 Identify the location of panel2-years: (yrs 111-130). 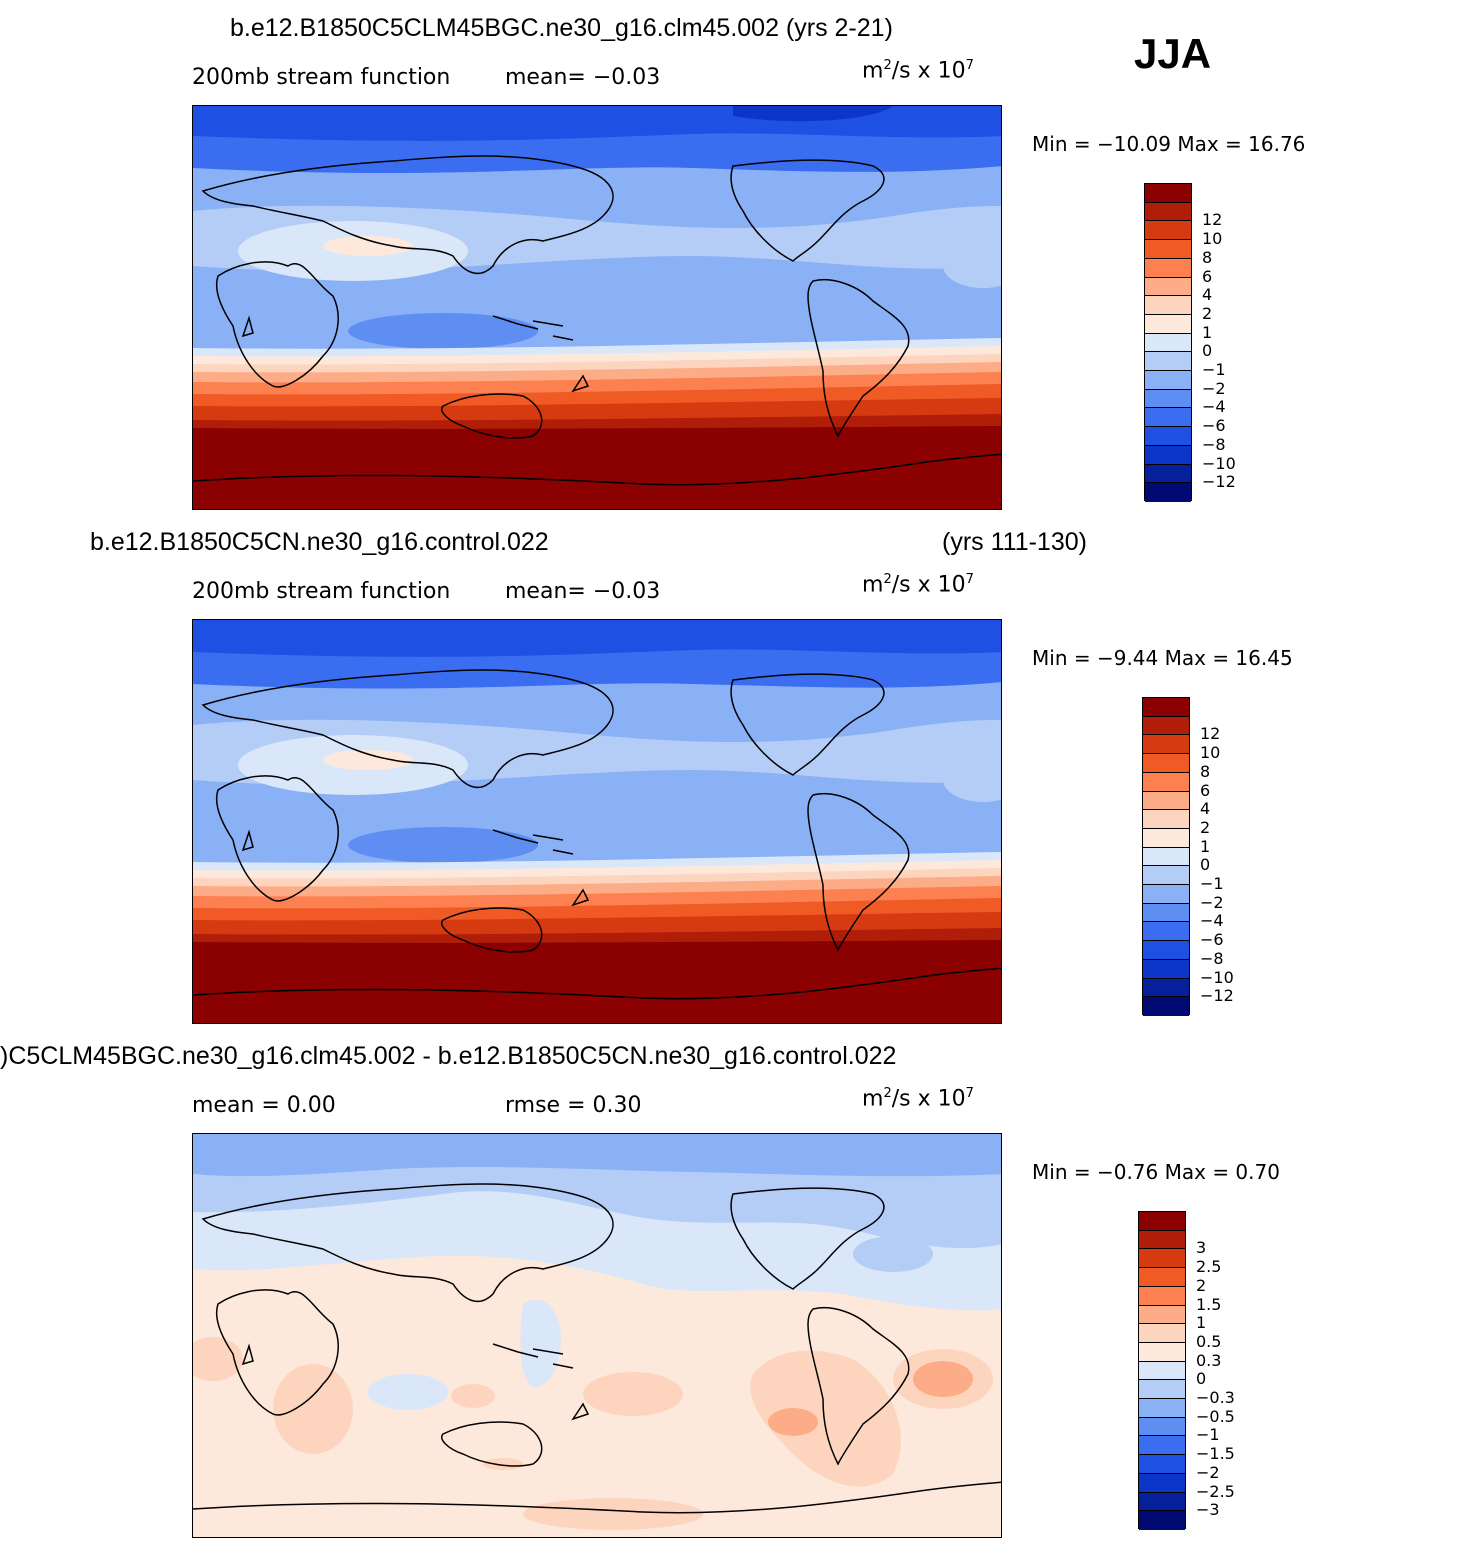
(1014, 542).